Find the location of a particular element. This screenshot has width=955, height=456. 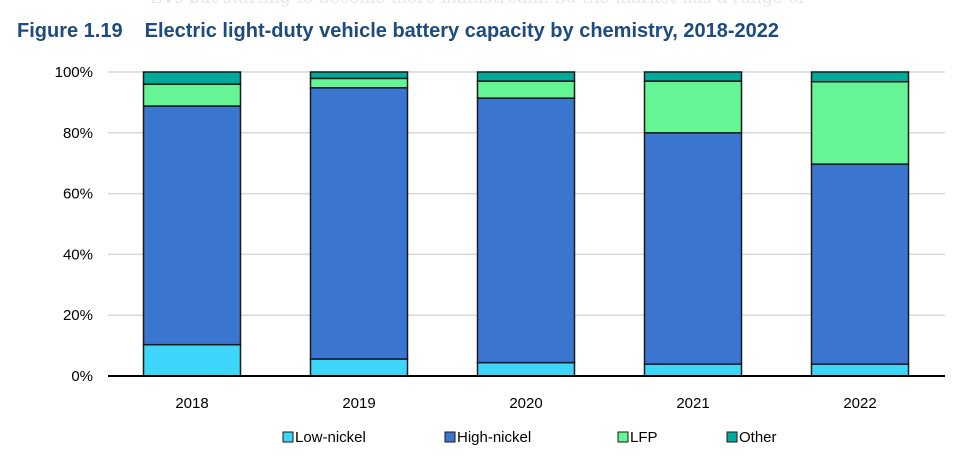

x-tick-label: 2018 is located at coordinates (191, 403).